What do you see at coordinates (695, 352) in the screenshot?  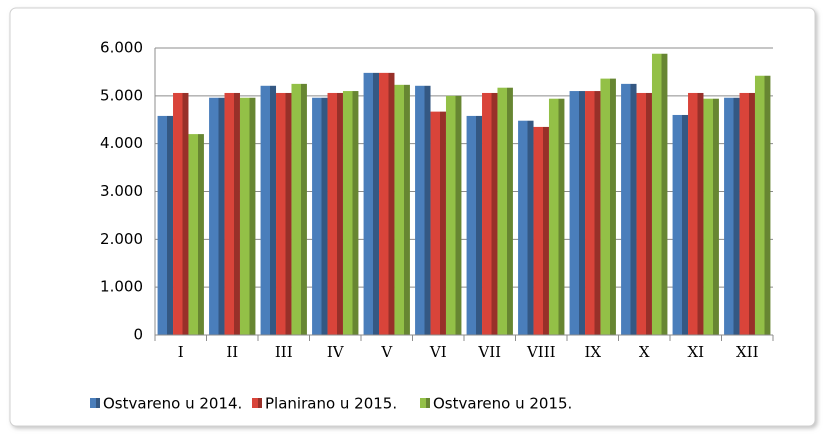 I see `x-tick-label: XI` at bounding box center [695, 352].